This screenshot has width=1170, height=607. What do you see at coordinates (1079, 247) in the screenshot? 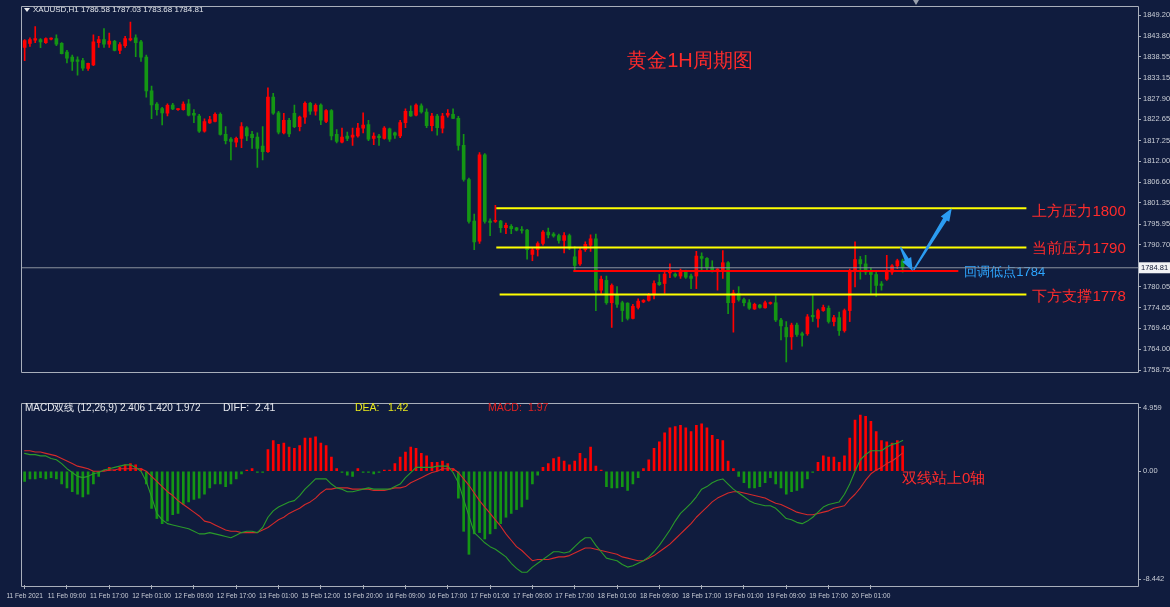
I see `ref-line-label: 当前压力1790` at bounding box center [1079, 247].